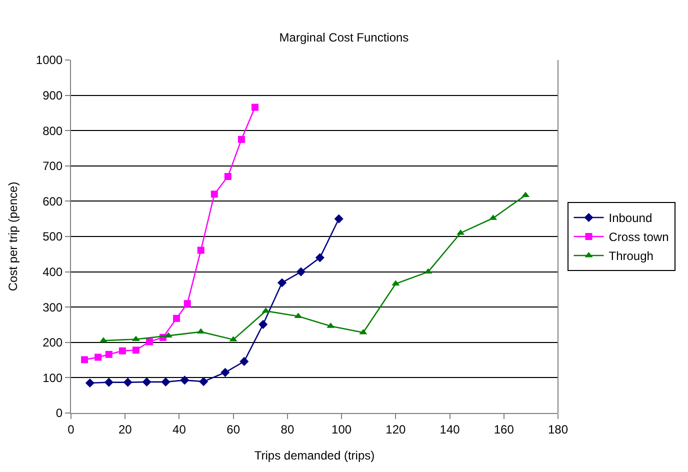 This screenshot has width=688, height=472. Describe the element at coordinates (52, 95) in the screenshot. I see `y-tick-label: 900` at that location.